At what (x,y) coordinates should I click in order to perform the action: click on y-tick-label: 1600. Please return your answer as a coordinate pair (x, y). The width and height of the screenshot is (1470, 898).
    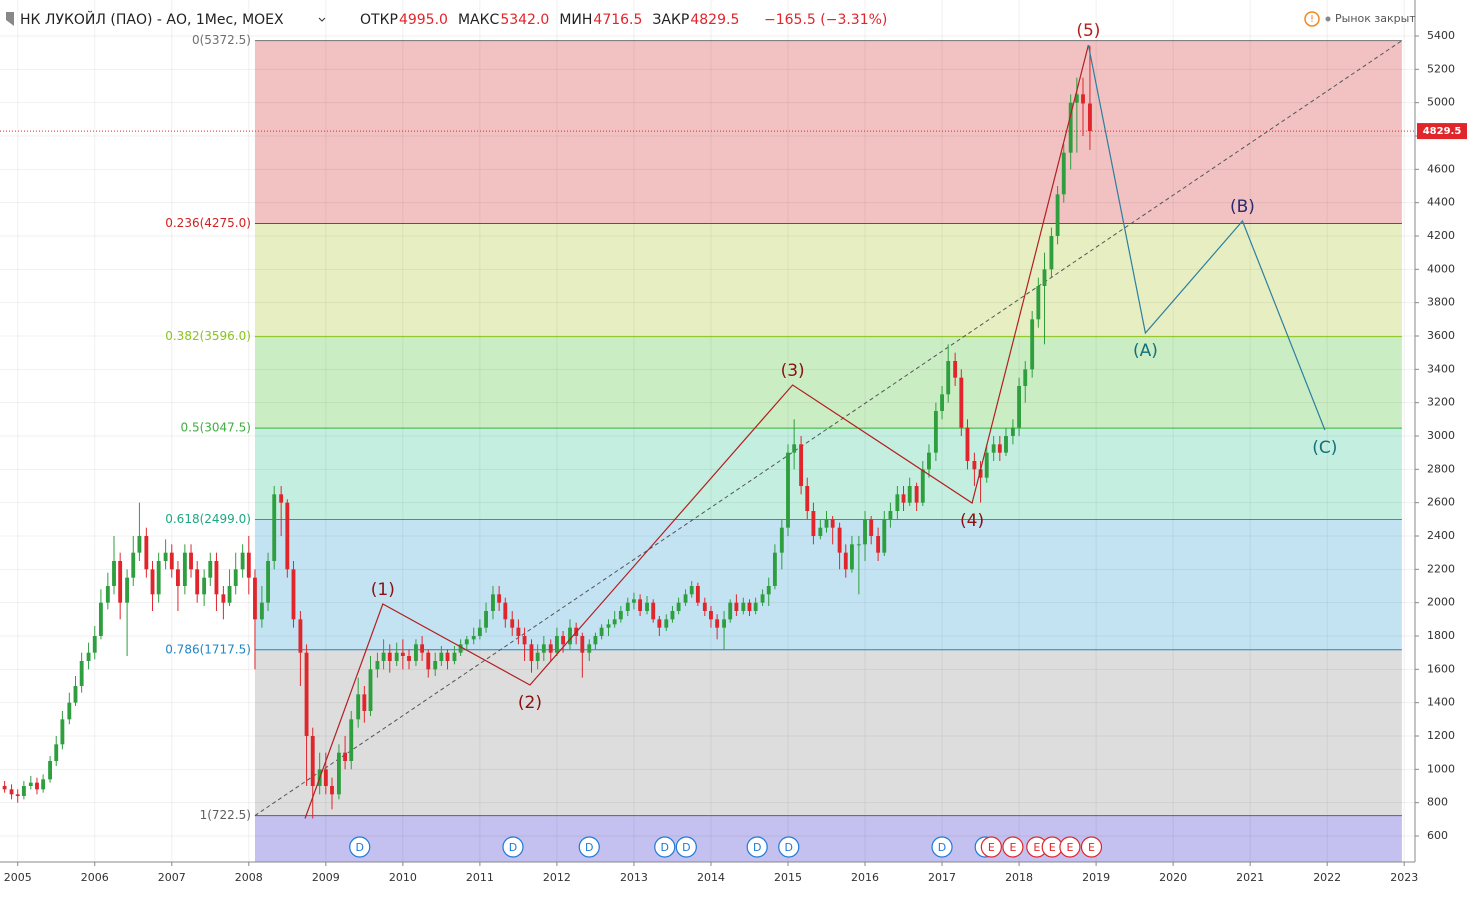
    Looking at the image, I should click on (1441, 668).